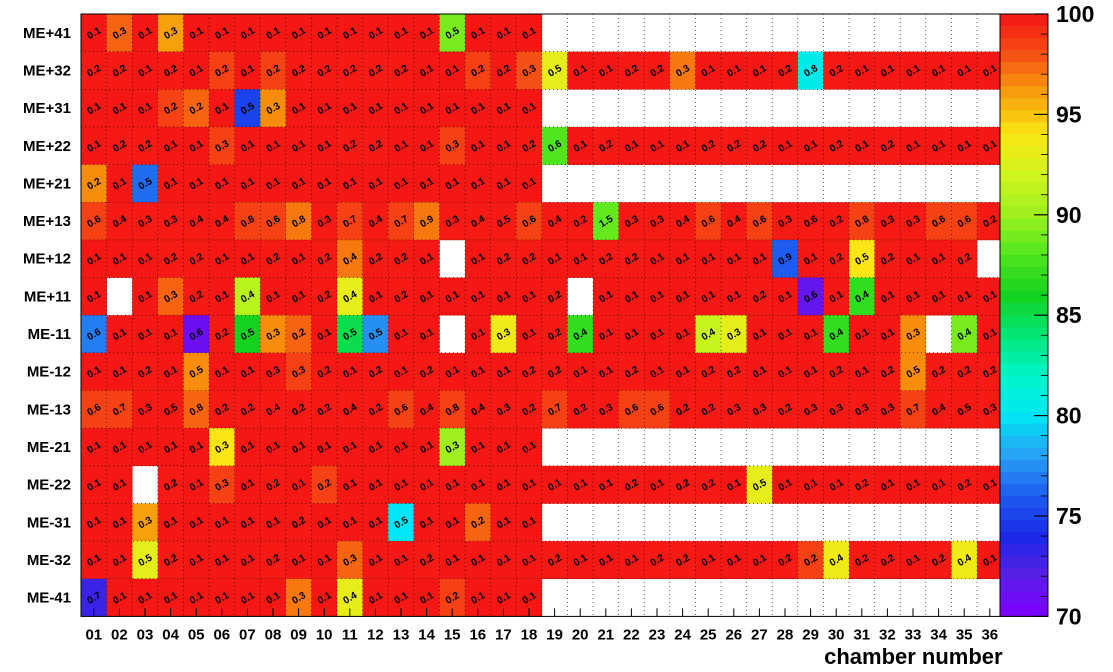 This screenshot has width=1113, height=672. I want to click on x-tick-label: 18, so click(529, 634).